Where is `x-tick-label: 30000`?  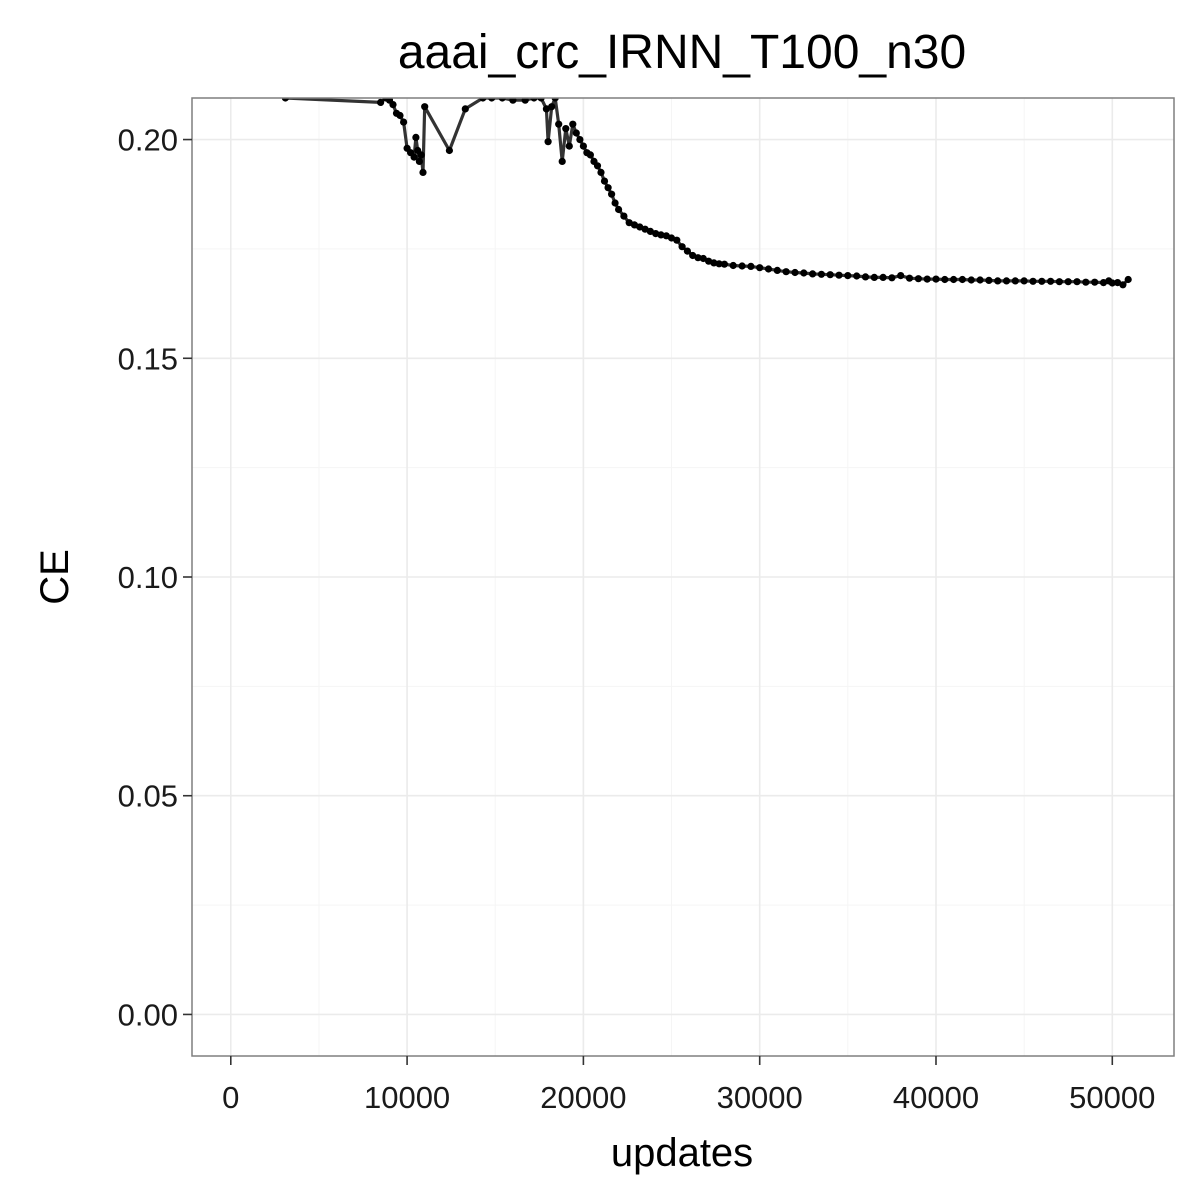
x-tick-label: 30000 is located at coordinates (760, 1097).